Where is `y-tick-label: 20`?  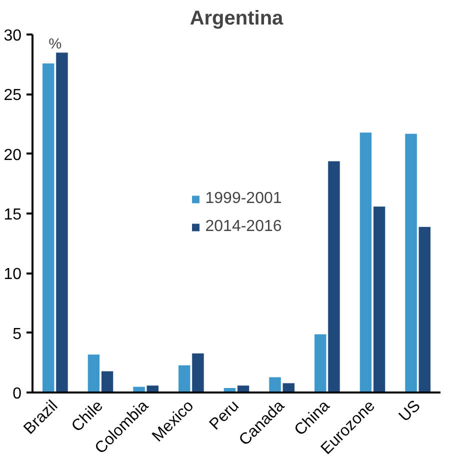 y-tick-label: 20 is located at coordinates (13, 155).